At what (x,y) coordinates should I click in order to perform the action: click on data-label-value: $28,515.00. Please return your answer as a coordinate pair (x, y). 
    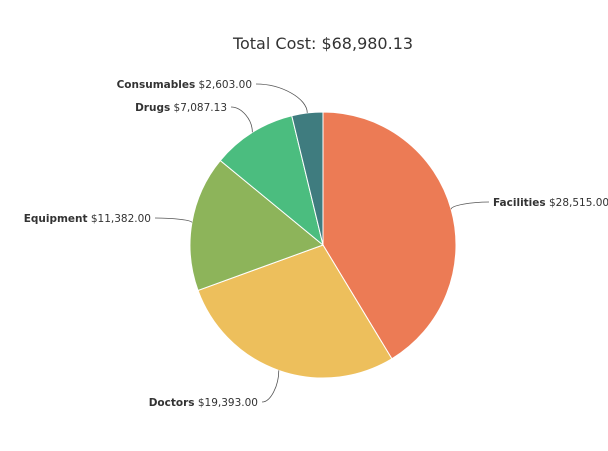
    Looking at the image, I should click on (577, 203).